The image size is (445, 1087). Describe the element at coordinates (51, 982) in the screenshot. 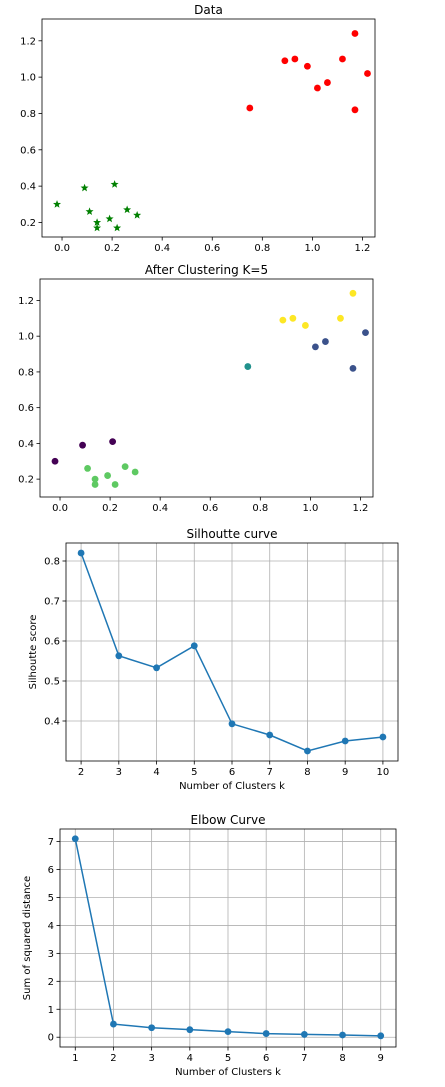

I see `y-tick-label: 2` at that location.